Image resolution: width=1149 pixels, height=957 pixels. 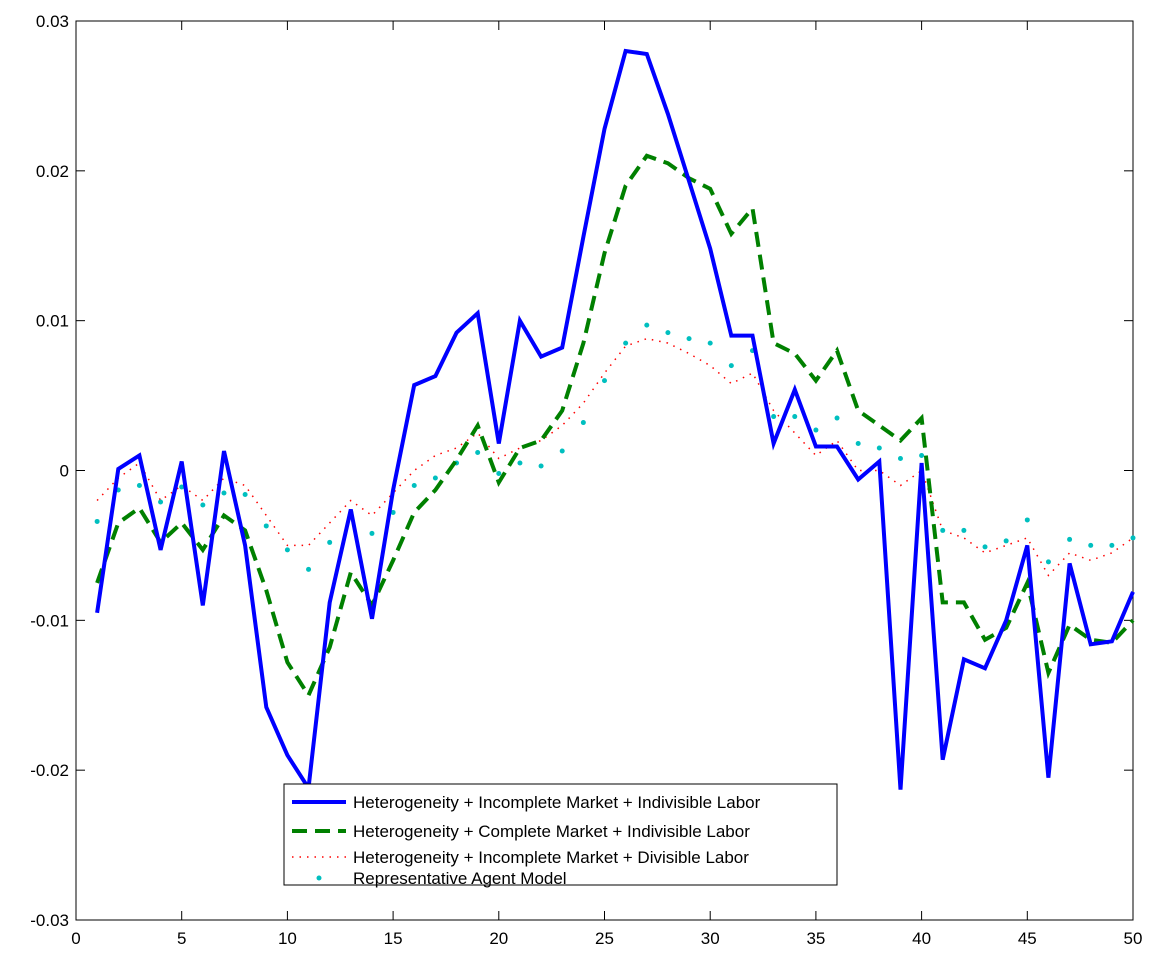 I want to click on x-tick-label: 20, so click(x=498, y=938).